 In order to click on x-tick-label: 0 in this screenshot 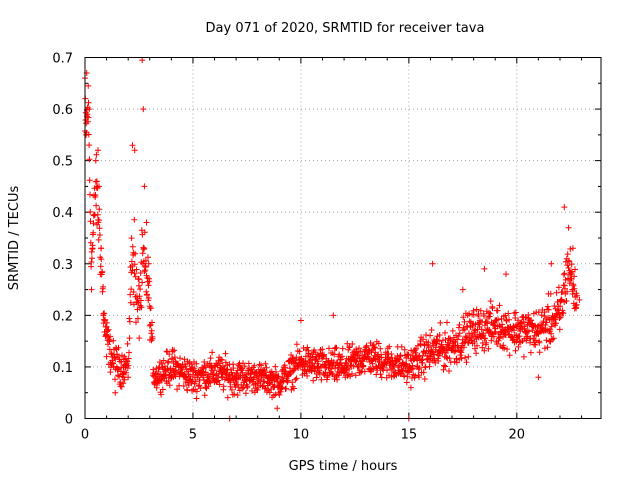, I will do `click(85, 435)`.